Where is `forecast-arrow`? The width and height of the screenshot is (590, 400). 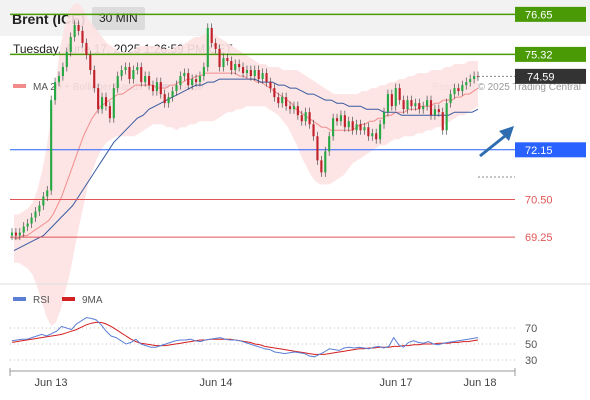
forecast-arrow is located at coordinates (492, 146).